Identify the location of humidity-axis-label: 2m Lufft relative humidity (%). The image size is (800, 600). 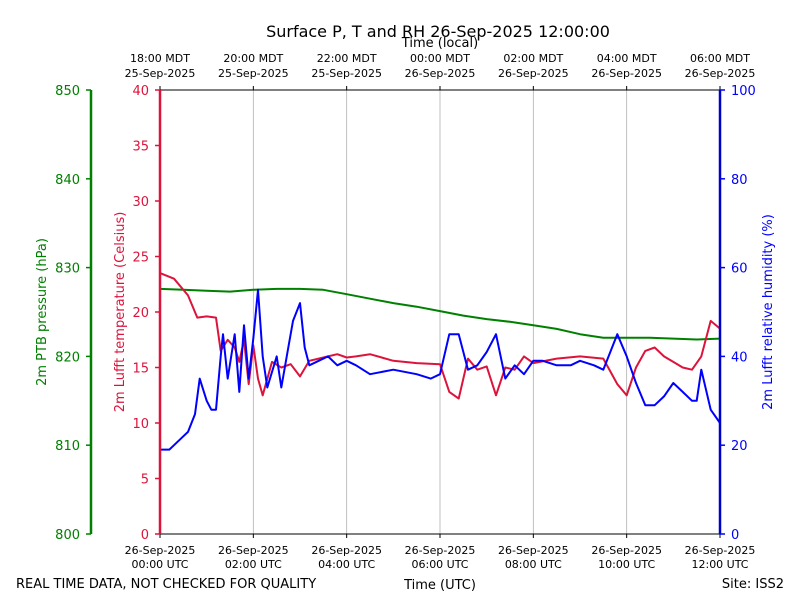
(768, 312).